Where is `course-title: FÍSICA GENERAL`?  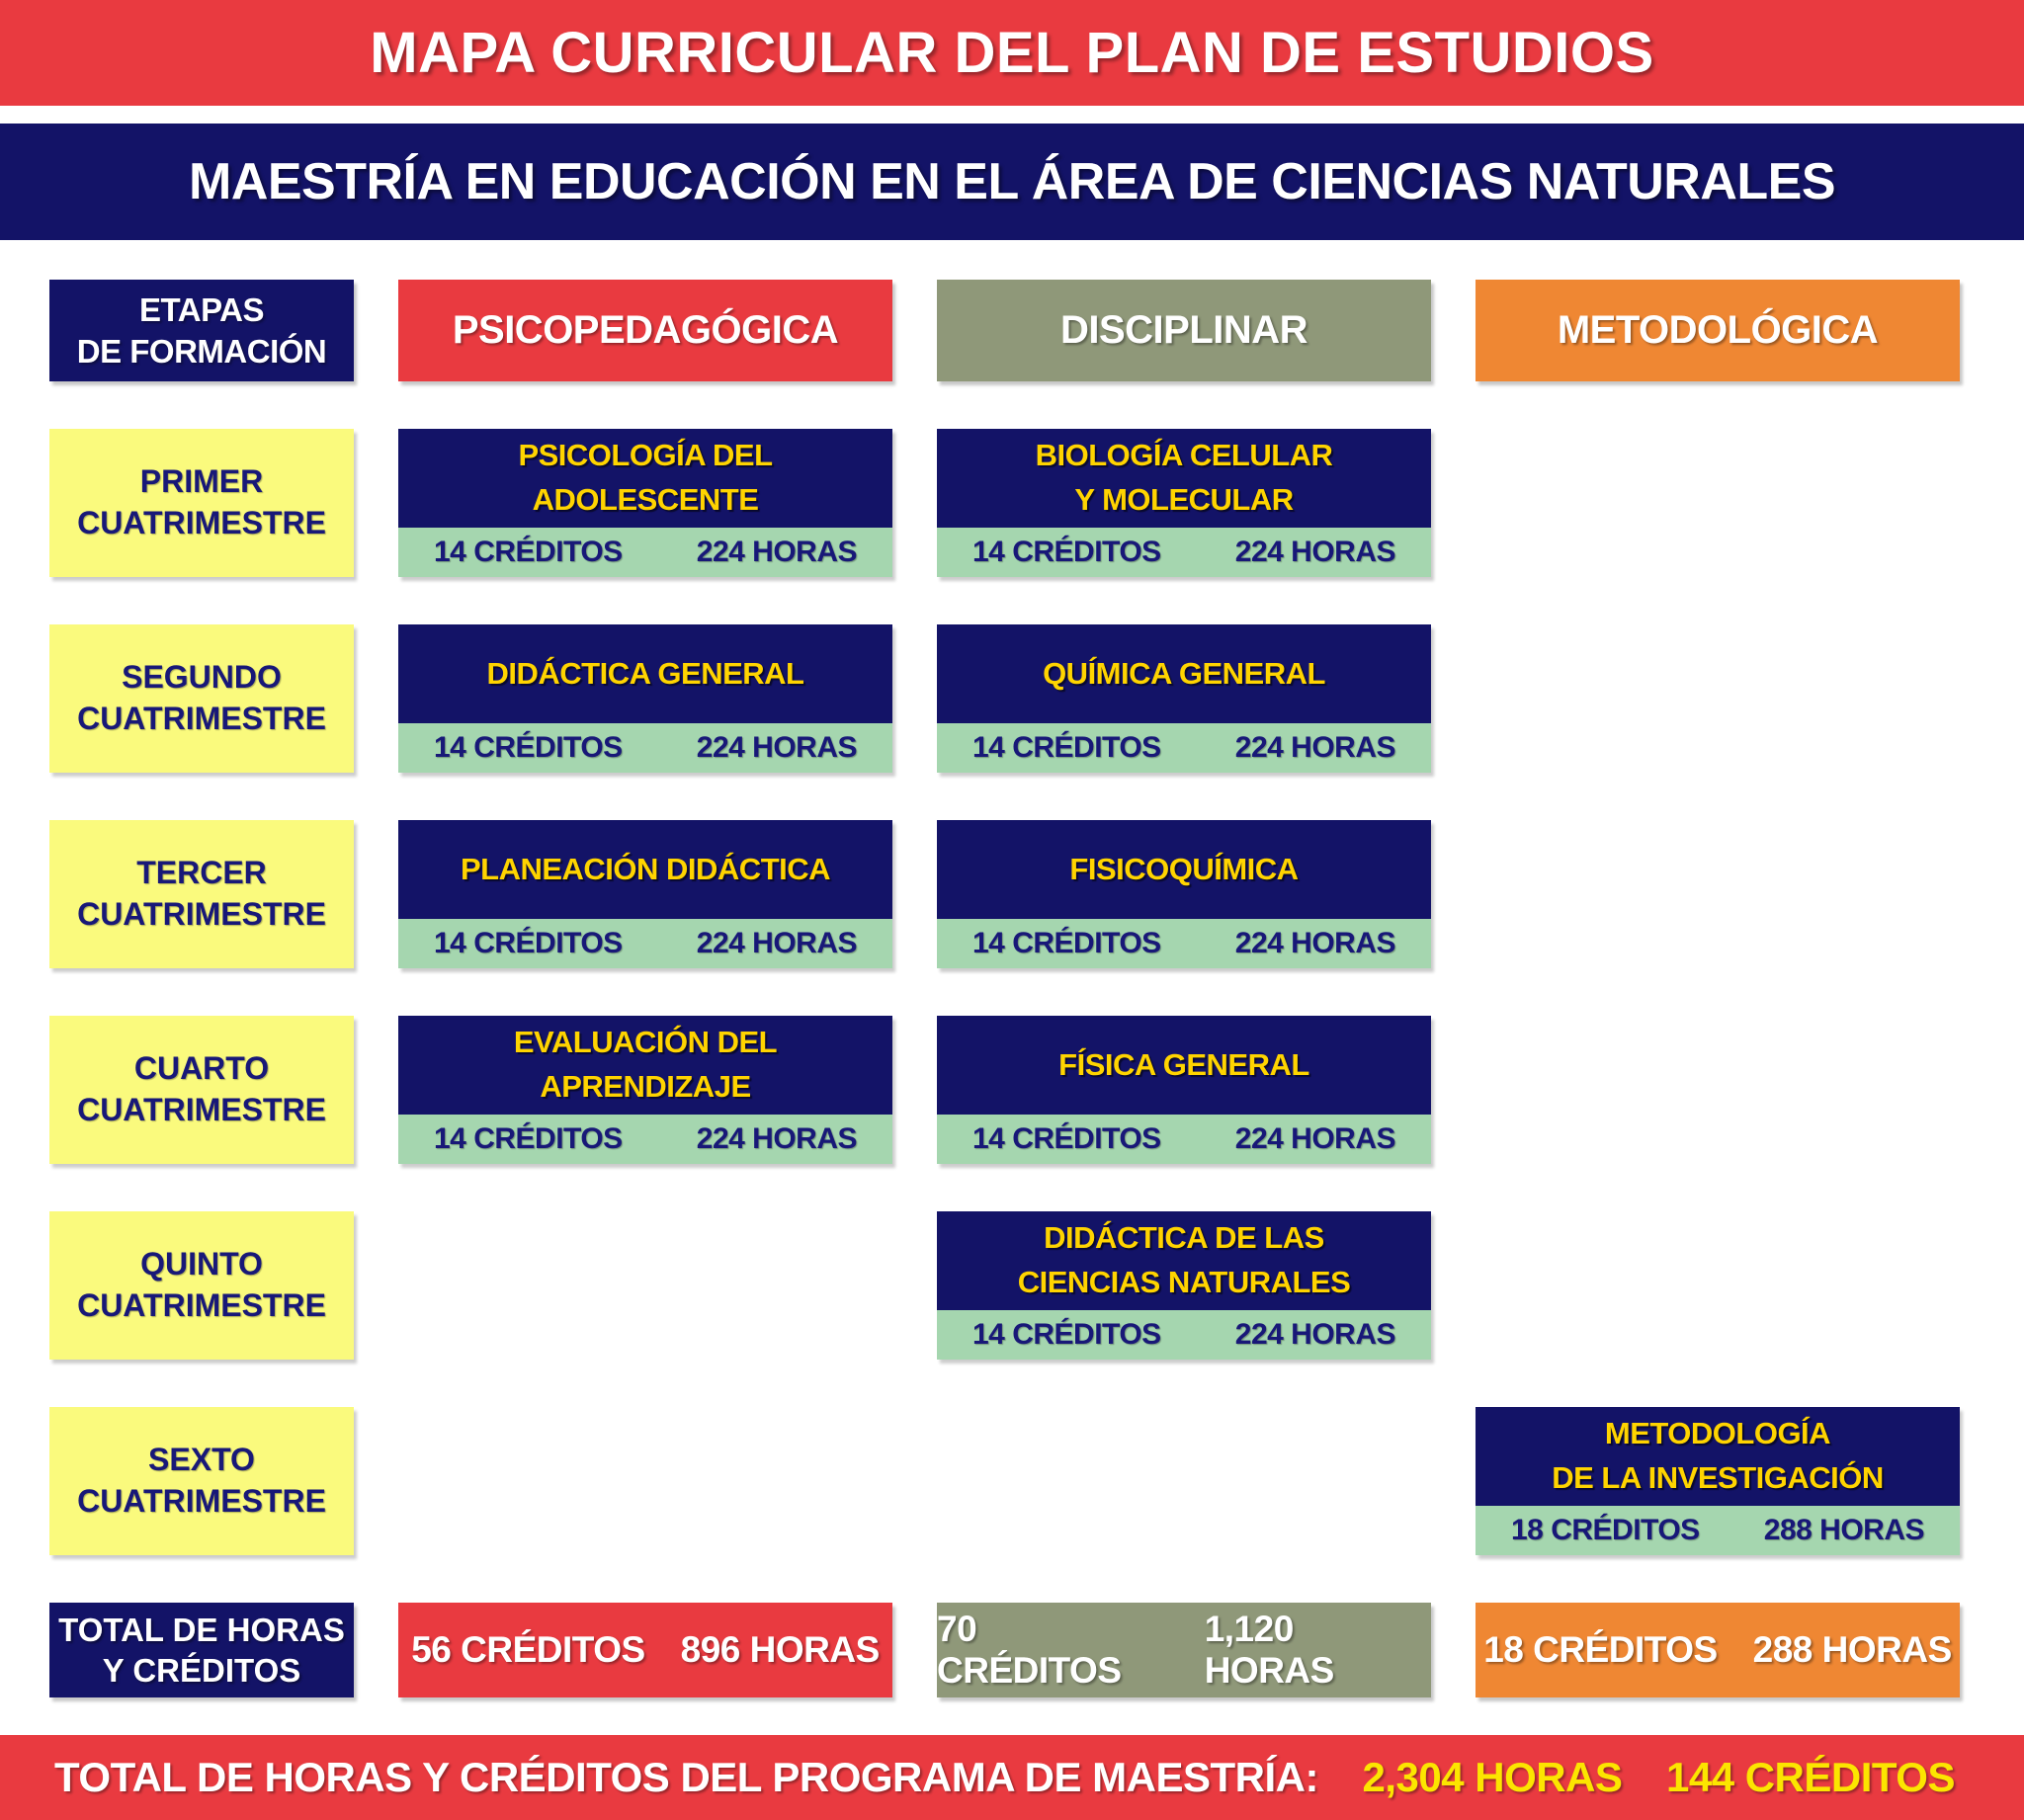 course-title: FÍSICA GENERAL is located at coordinates (1184, 1065).